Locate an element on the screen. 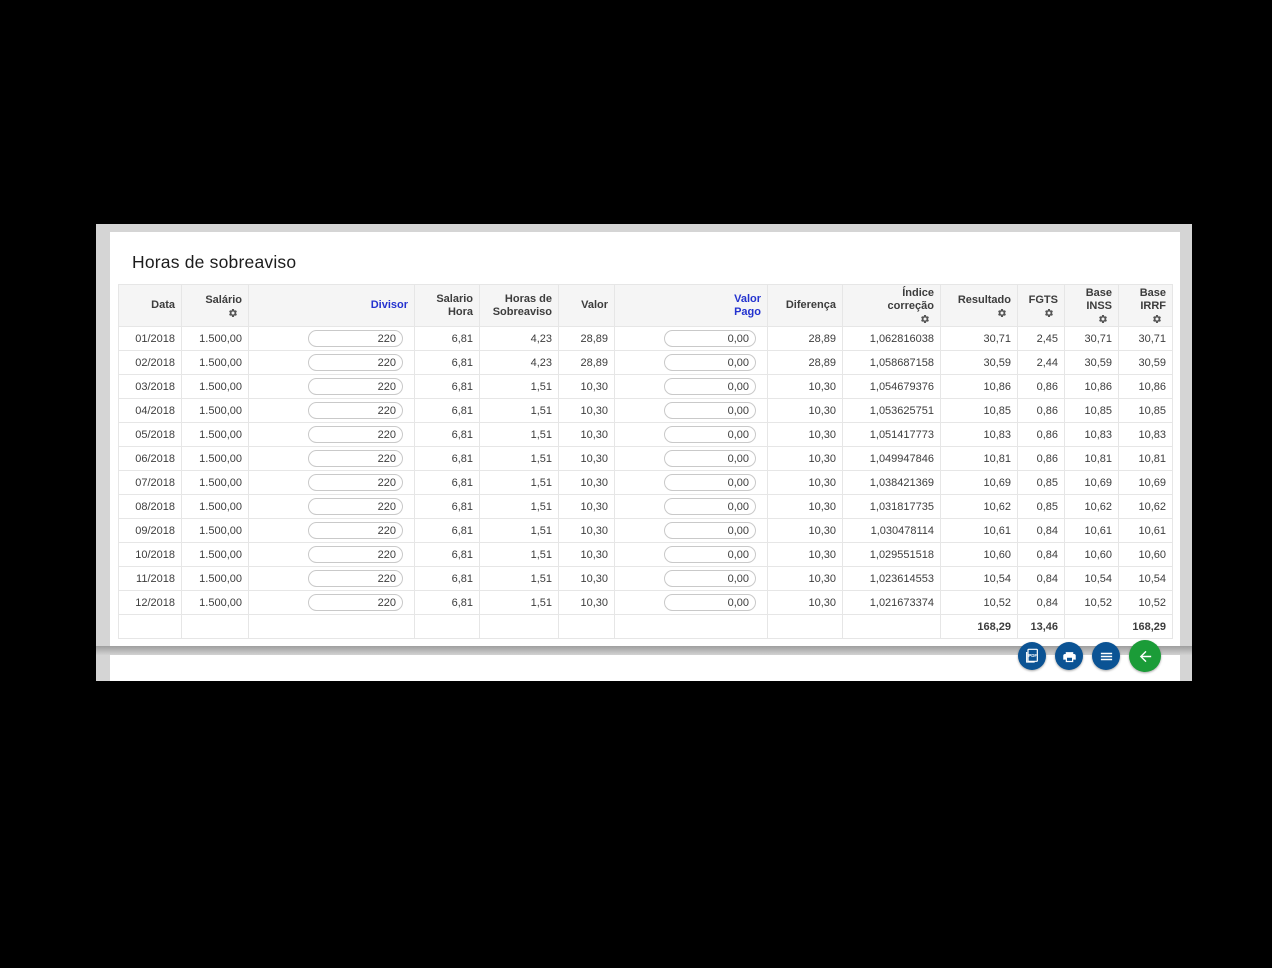  resultado-cell: 10,62 is located at coordinates (979, 507).